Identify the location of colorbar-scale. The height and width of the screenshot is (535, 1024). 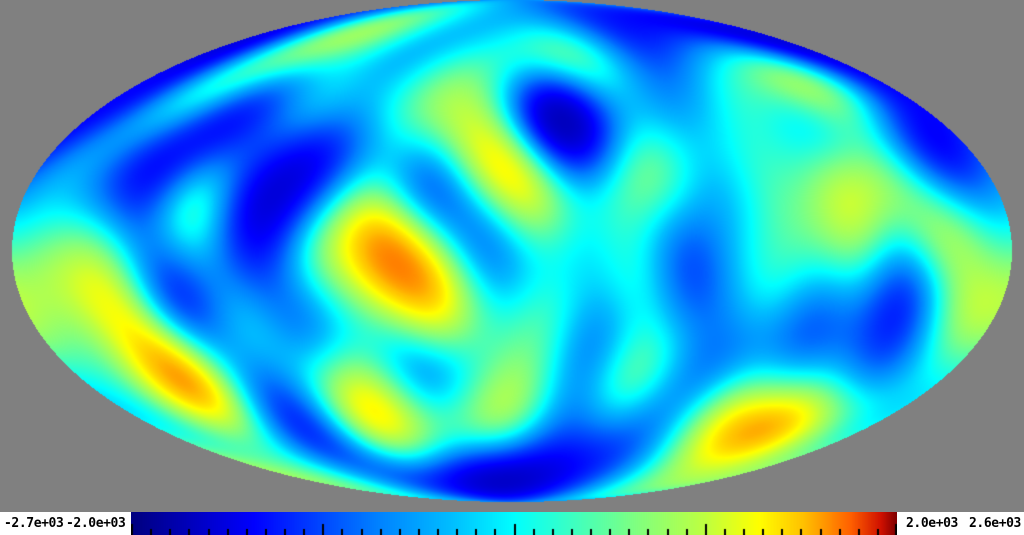
(514, 523).